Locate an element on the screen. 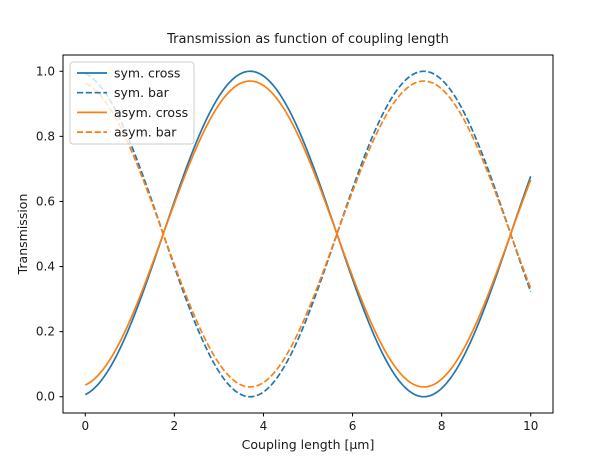 This screenshot has height=460, width=614. x-tick-label: 4 is located at coordinates (264, 426).